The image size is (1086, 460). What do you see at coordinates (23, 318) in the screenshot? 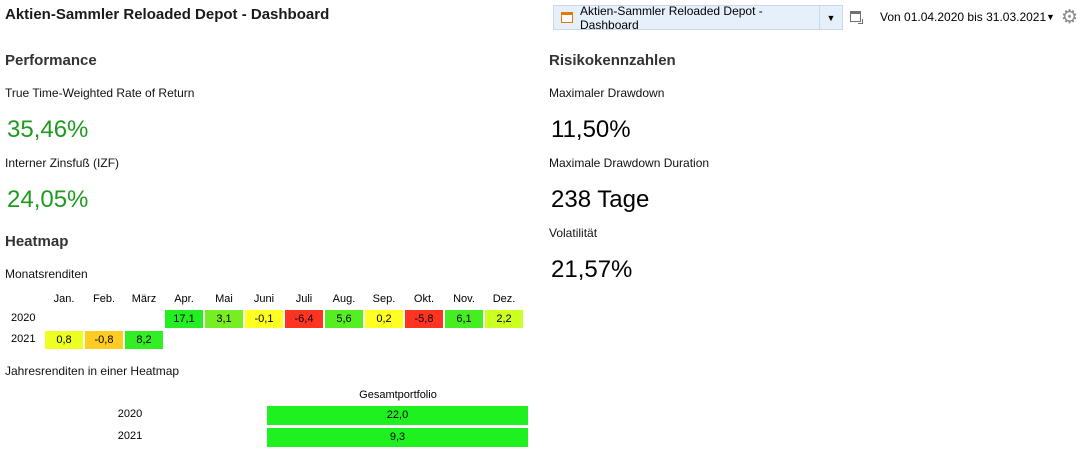
I see `year-label: 2020` at bounding box center [23, 318].